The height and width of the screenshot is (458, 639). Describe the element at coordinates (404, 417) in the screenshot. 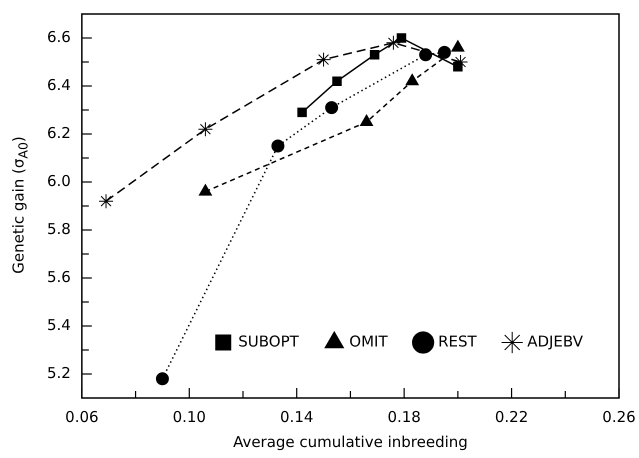

I see `x-tick-label: 0.18` at that location.